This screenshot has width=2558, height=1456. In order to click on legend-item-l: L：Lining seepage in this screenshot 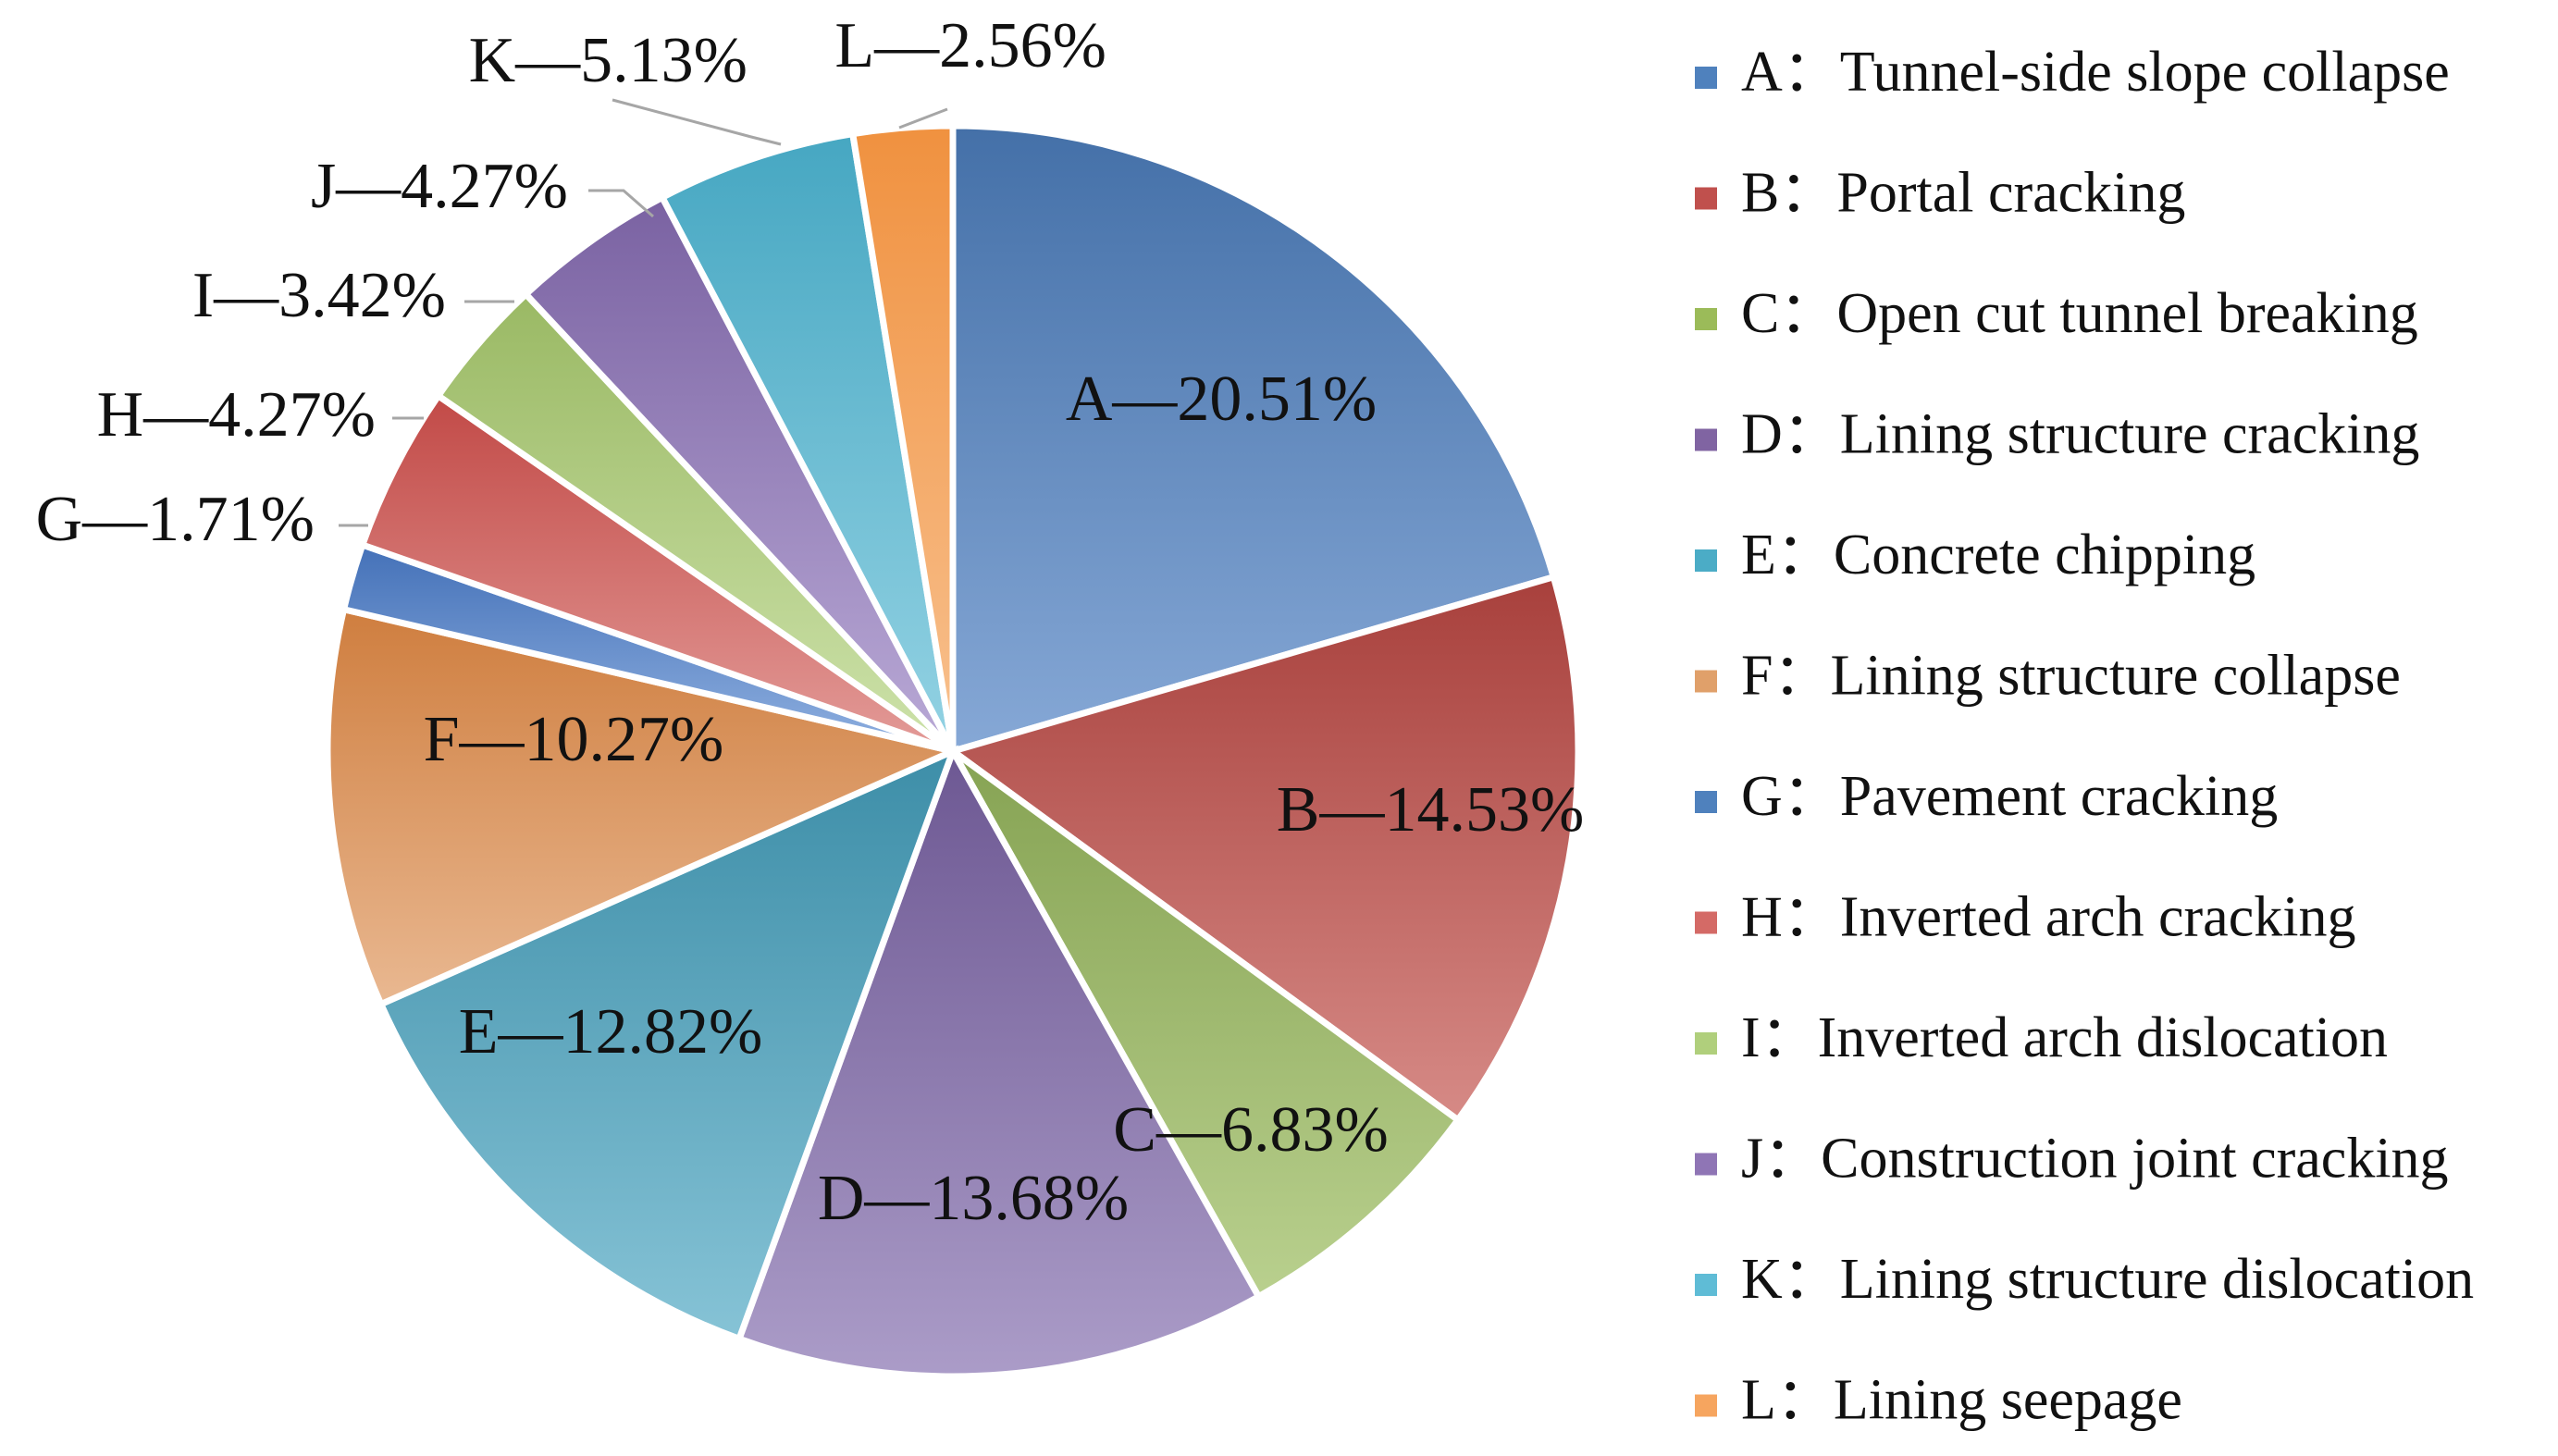, I will do `click(1938, 1400)`.